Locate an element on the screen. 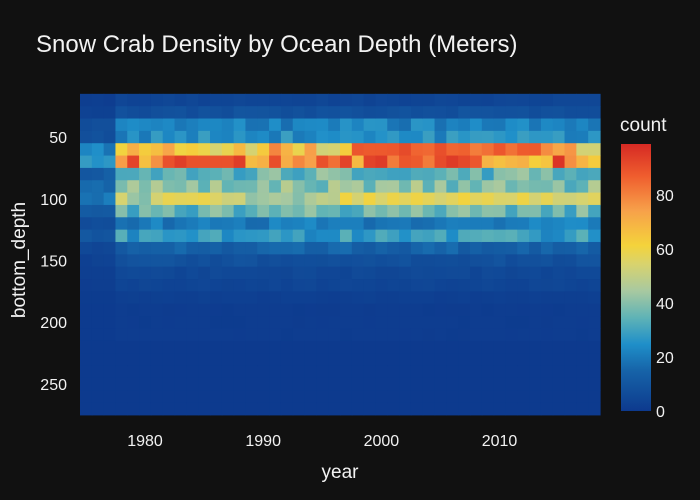  y-axis-title: bottom_depth is located at coordinates (19, 260).